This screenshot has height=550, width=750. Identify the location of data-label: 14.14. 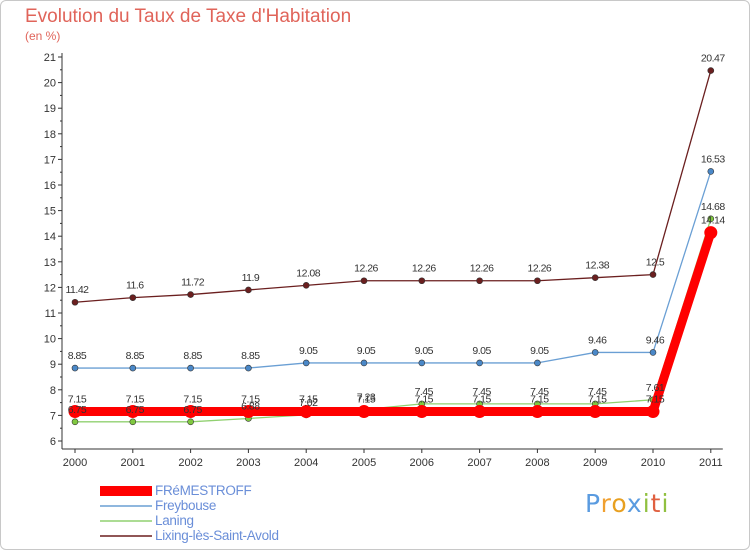
(713, 221).